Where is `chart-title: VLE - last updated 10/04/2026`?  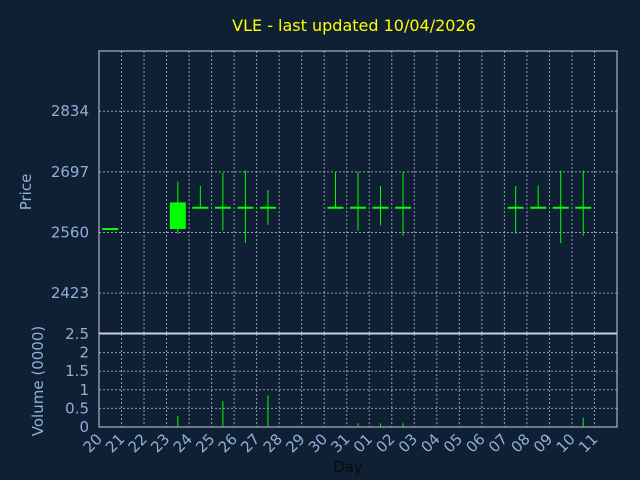
chart-title: VLE - last updated 10/04/2026 is located at coordinates (354, 25).